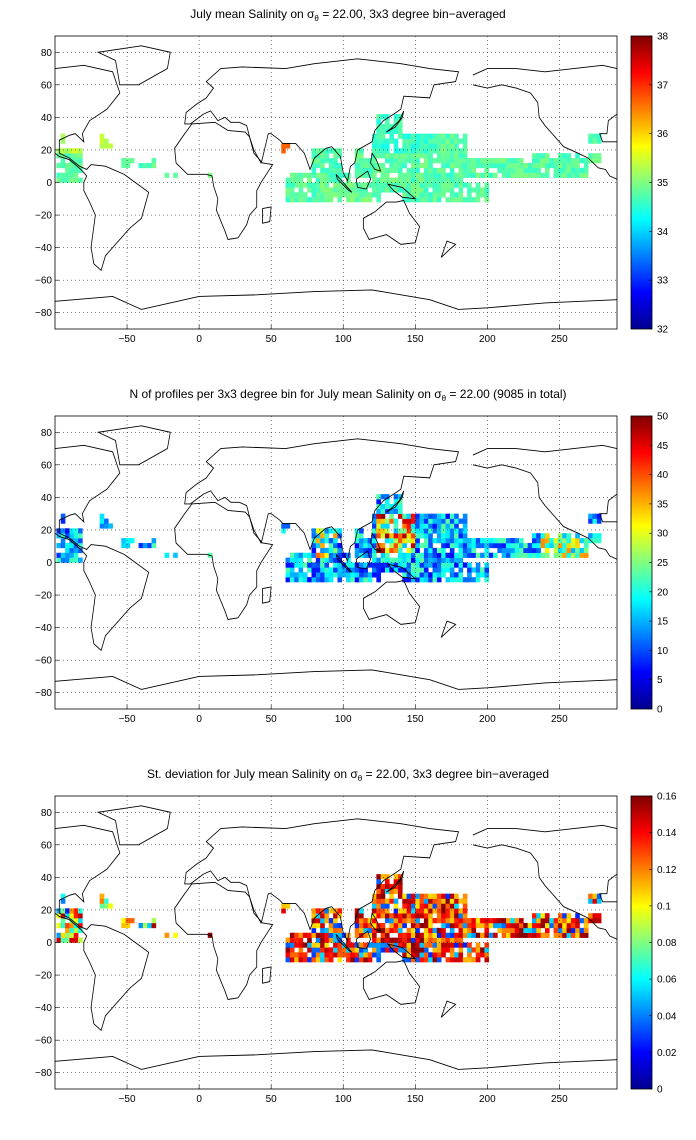 This screenshot has height=1140, width=696. Describe the element at coordinates (667, 943) in the screenshot. I see `colorbar-tick-label: 0.08` at that location.